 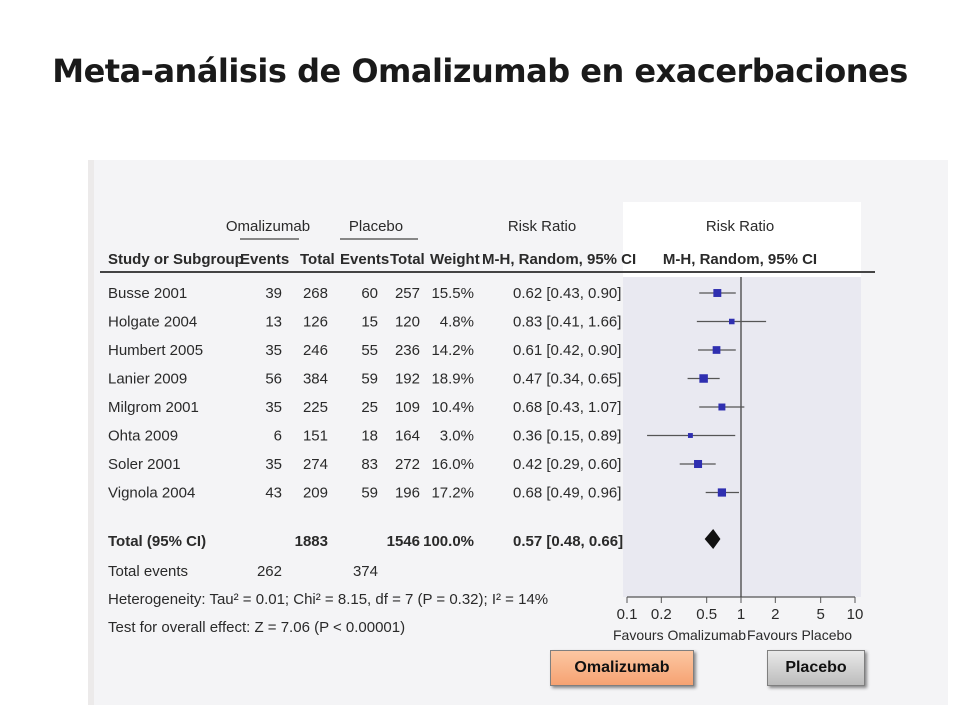 What do you see at coordinates (661, 614) in the screenshot?
I see `x-tick-label: 0.2` at bounding box center [661, 614].